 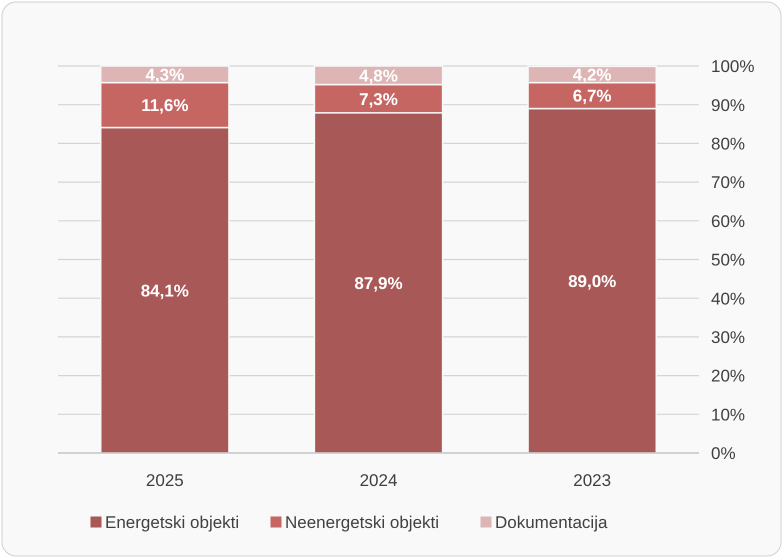 What do you see at coordinates (723, 454) in the screenshot?
I see `y-tick-label: 0%` at bounding box center [723, 454].